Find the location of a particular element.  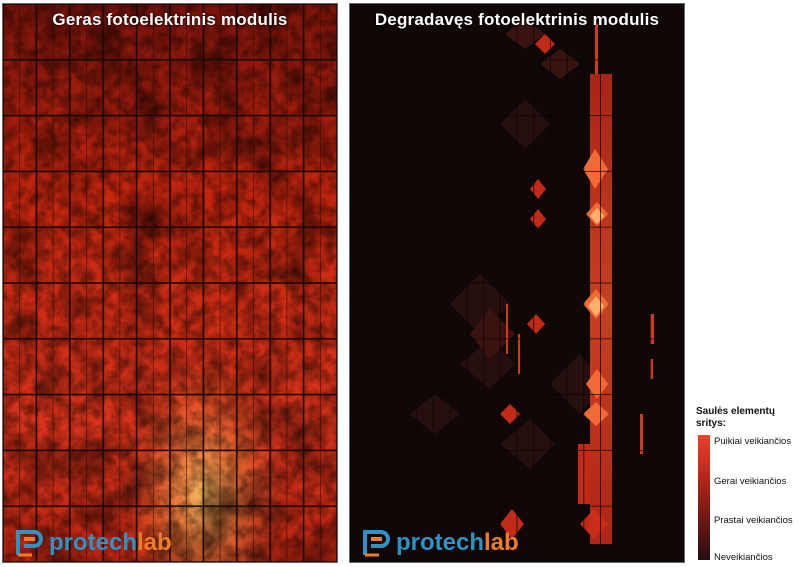

legend-title: Saulės elementų sritys: is located at coordinates (735, 417).